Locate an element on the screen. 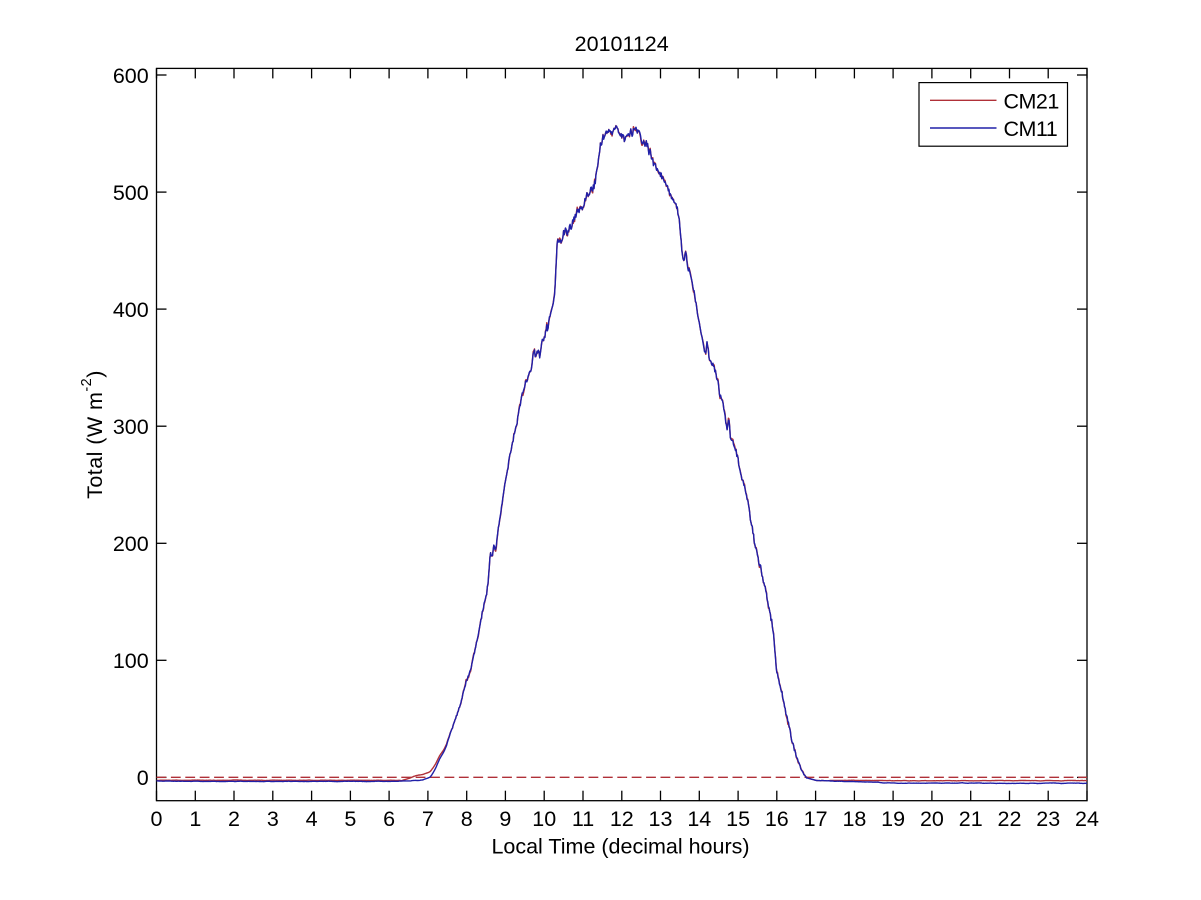  svg-text: 300 is located at coordinates (131, 427).